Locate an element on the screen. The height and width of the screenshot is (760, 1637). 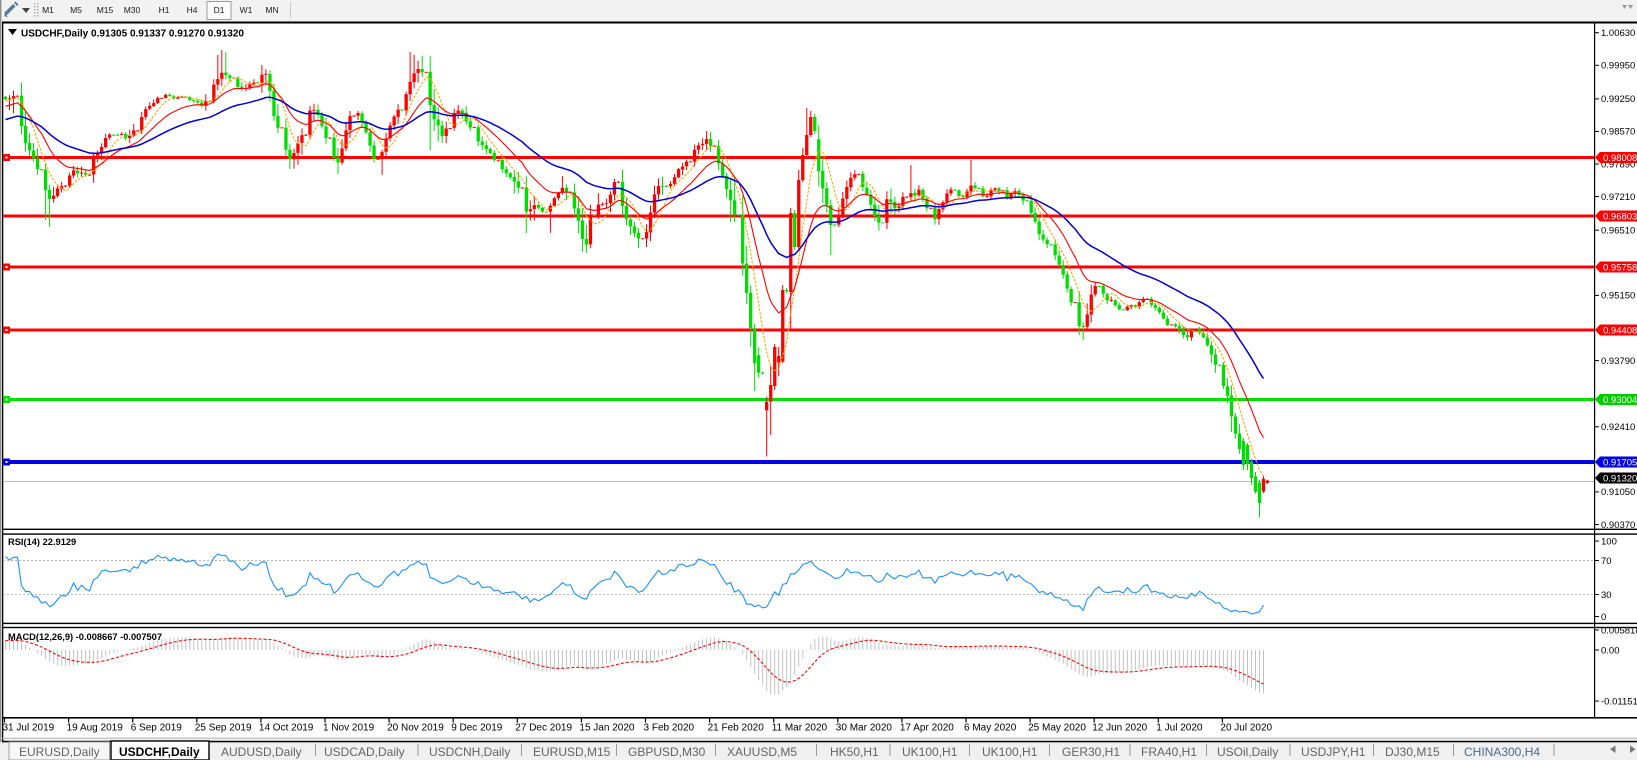
svg-text: RSI(14) 22.9129 is located at coordinates (42, 542).